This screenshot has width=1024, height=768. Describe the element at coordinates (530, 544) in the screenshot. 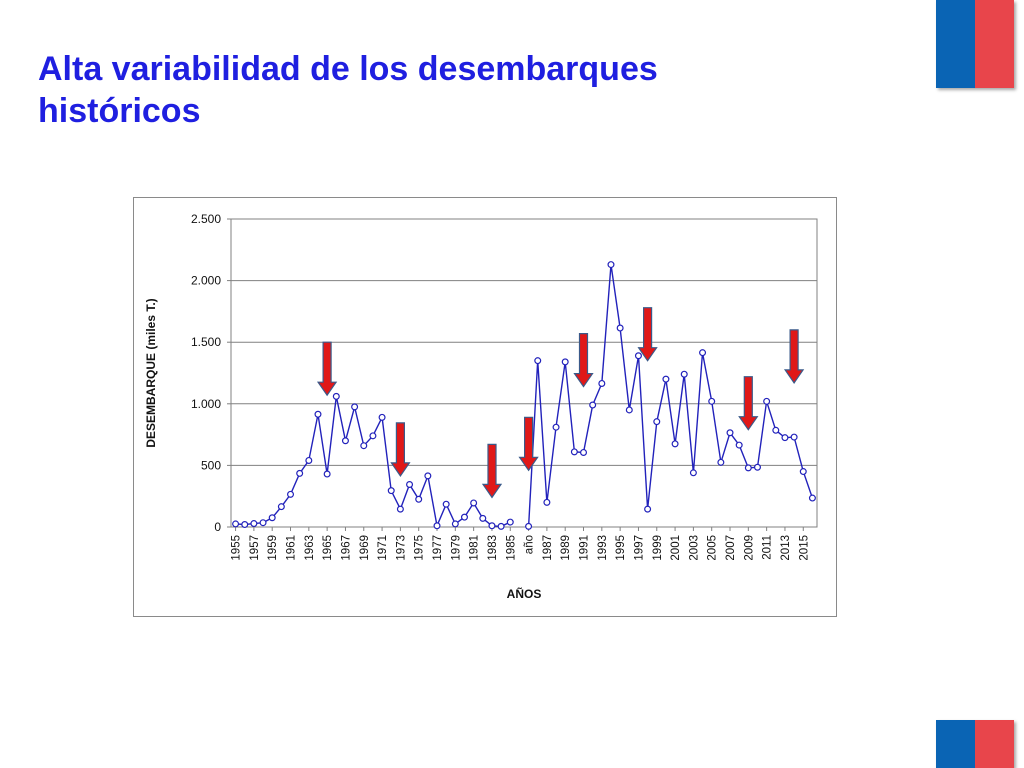

I see `x-tick-label: año` at that location.